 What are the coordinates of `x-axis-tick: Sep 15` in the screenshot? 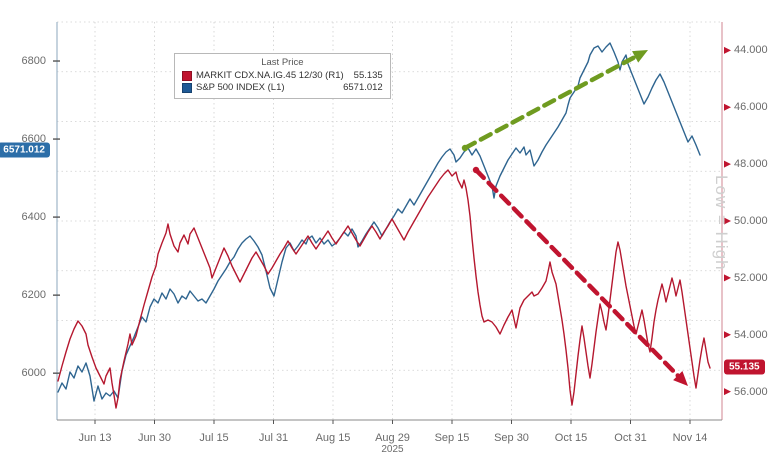 It's located at (452, 438).